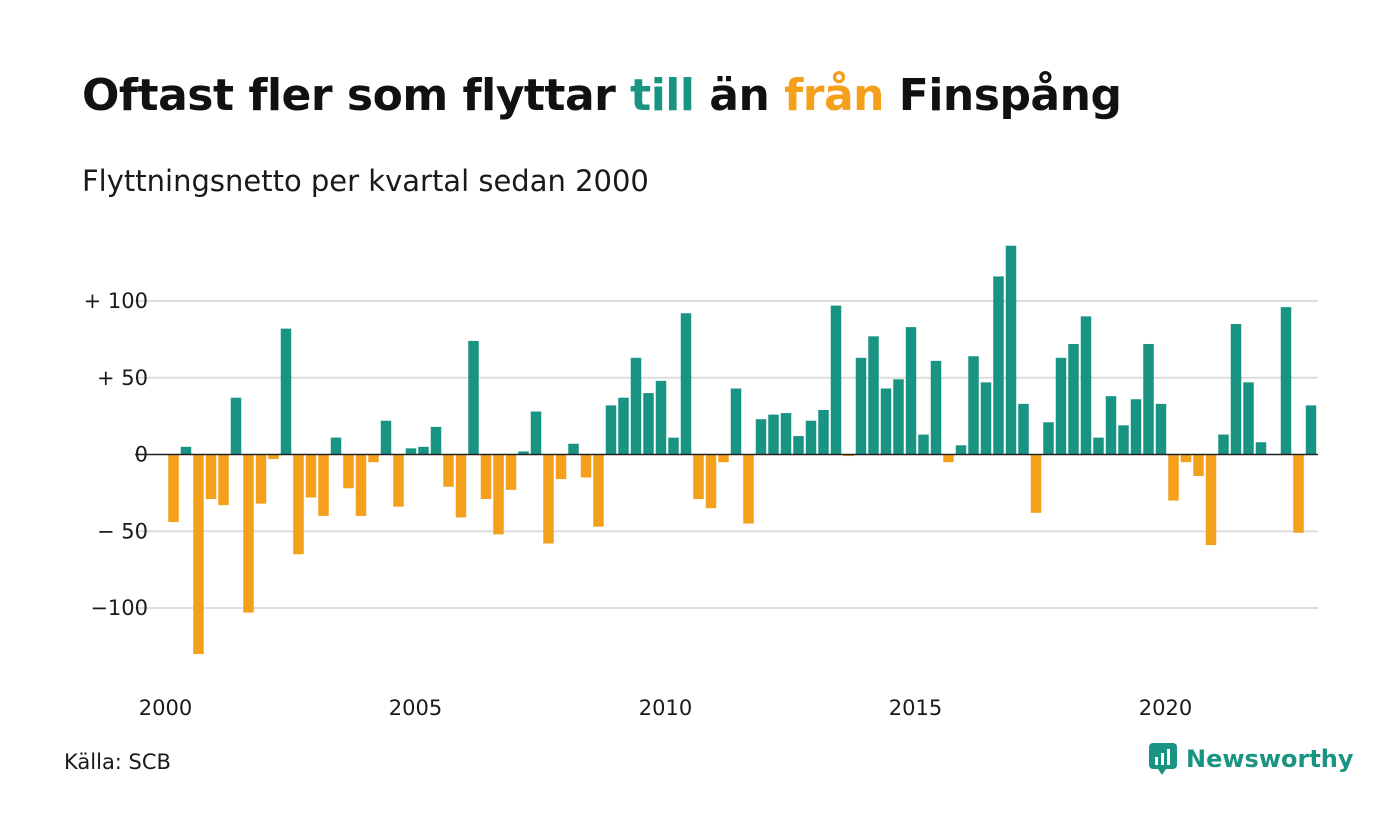  Describe the element at coordinates (739, 95) in the screenshot. I see `title-middle: än` at that location.